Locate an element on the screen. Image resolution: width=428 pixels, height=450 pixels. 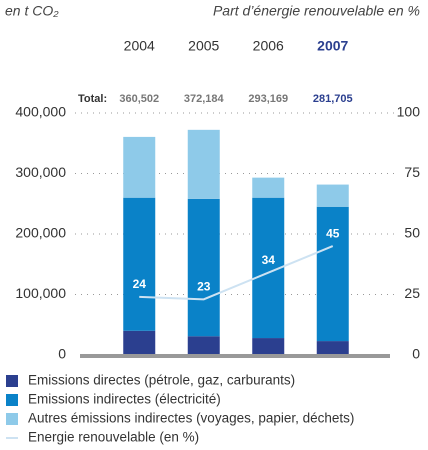
left-subtitle: en t CO₂ is located at coordinates (32, 11).